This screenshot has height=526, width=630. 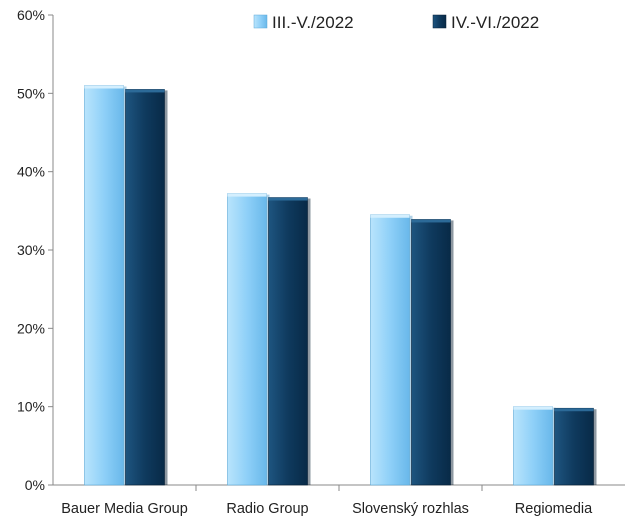 What do you see at coordinates (31, 328) in the screenshot?
I see `y-tick-label: 20%` at bounding box center [31, 328].